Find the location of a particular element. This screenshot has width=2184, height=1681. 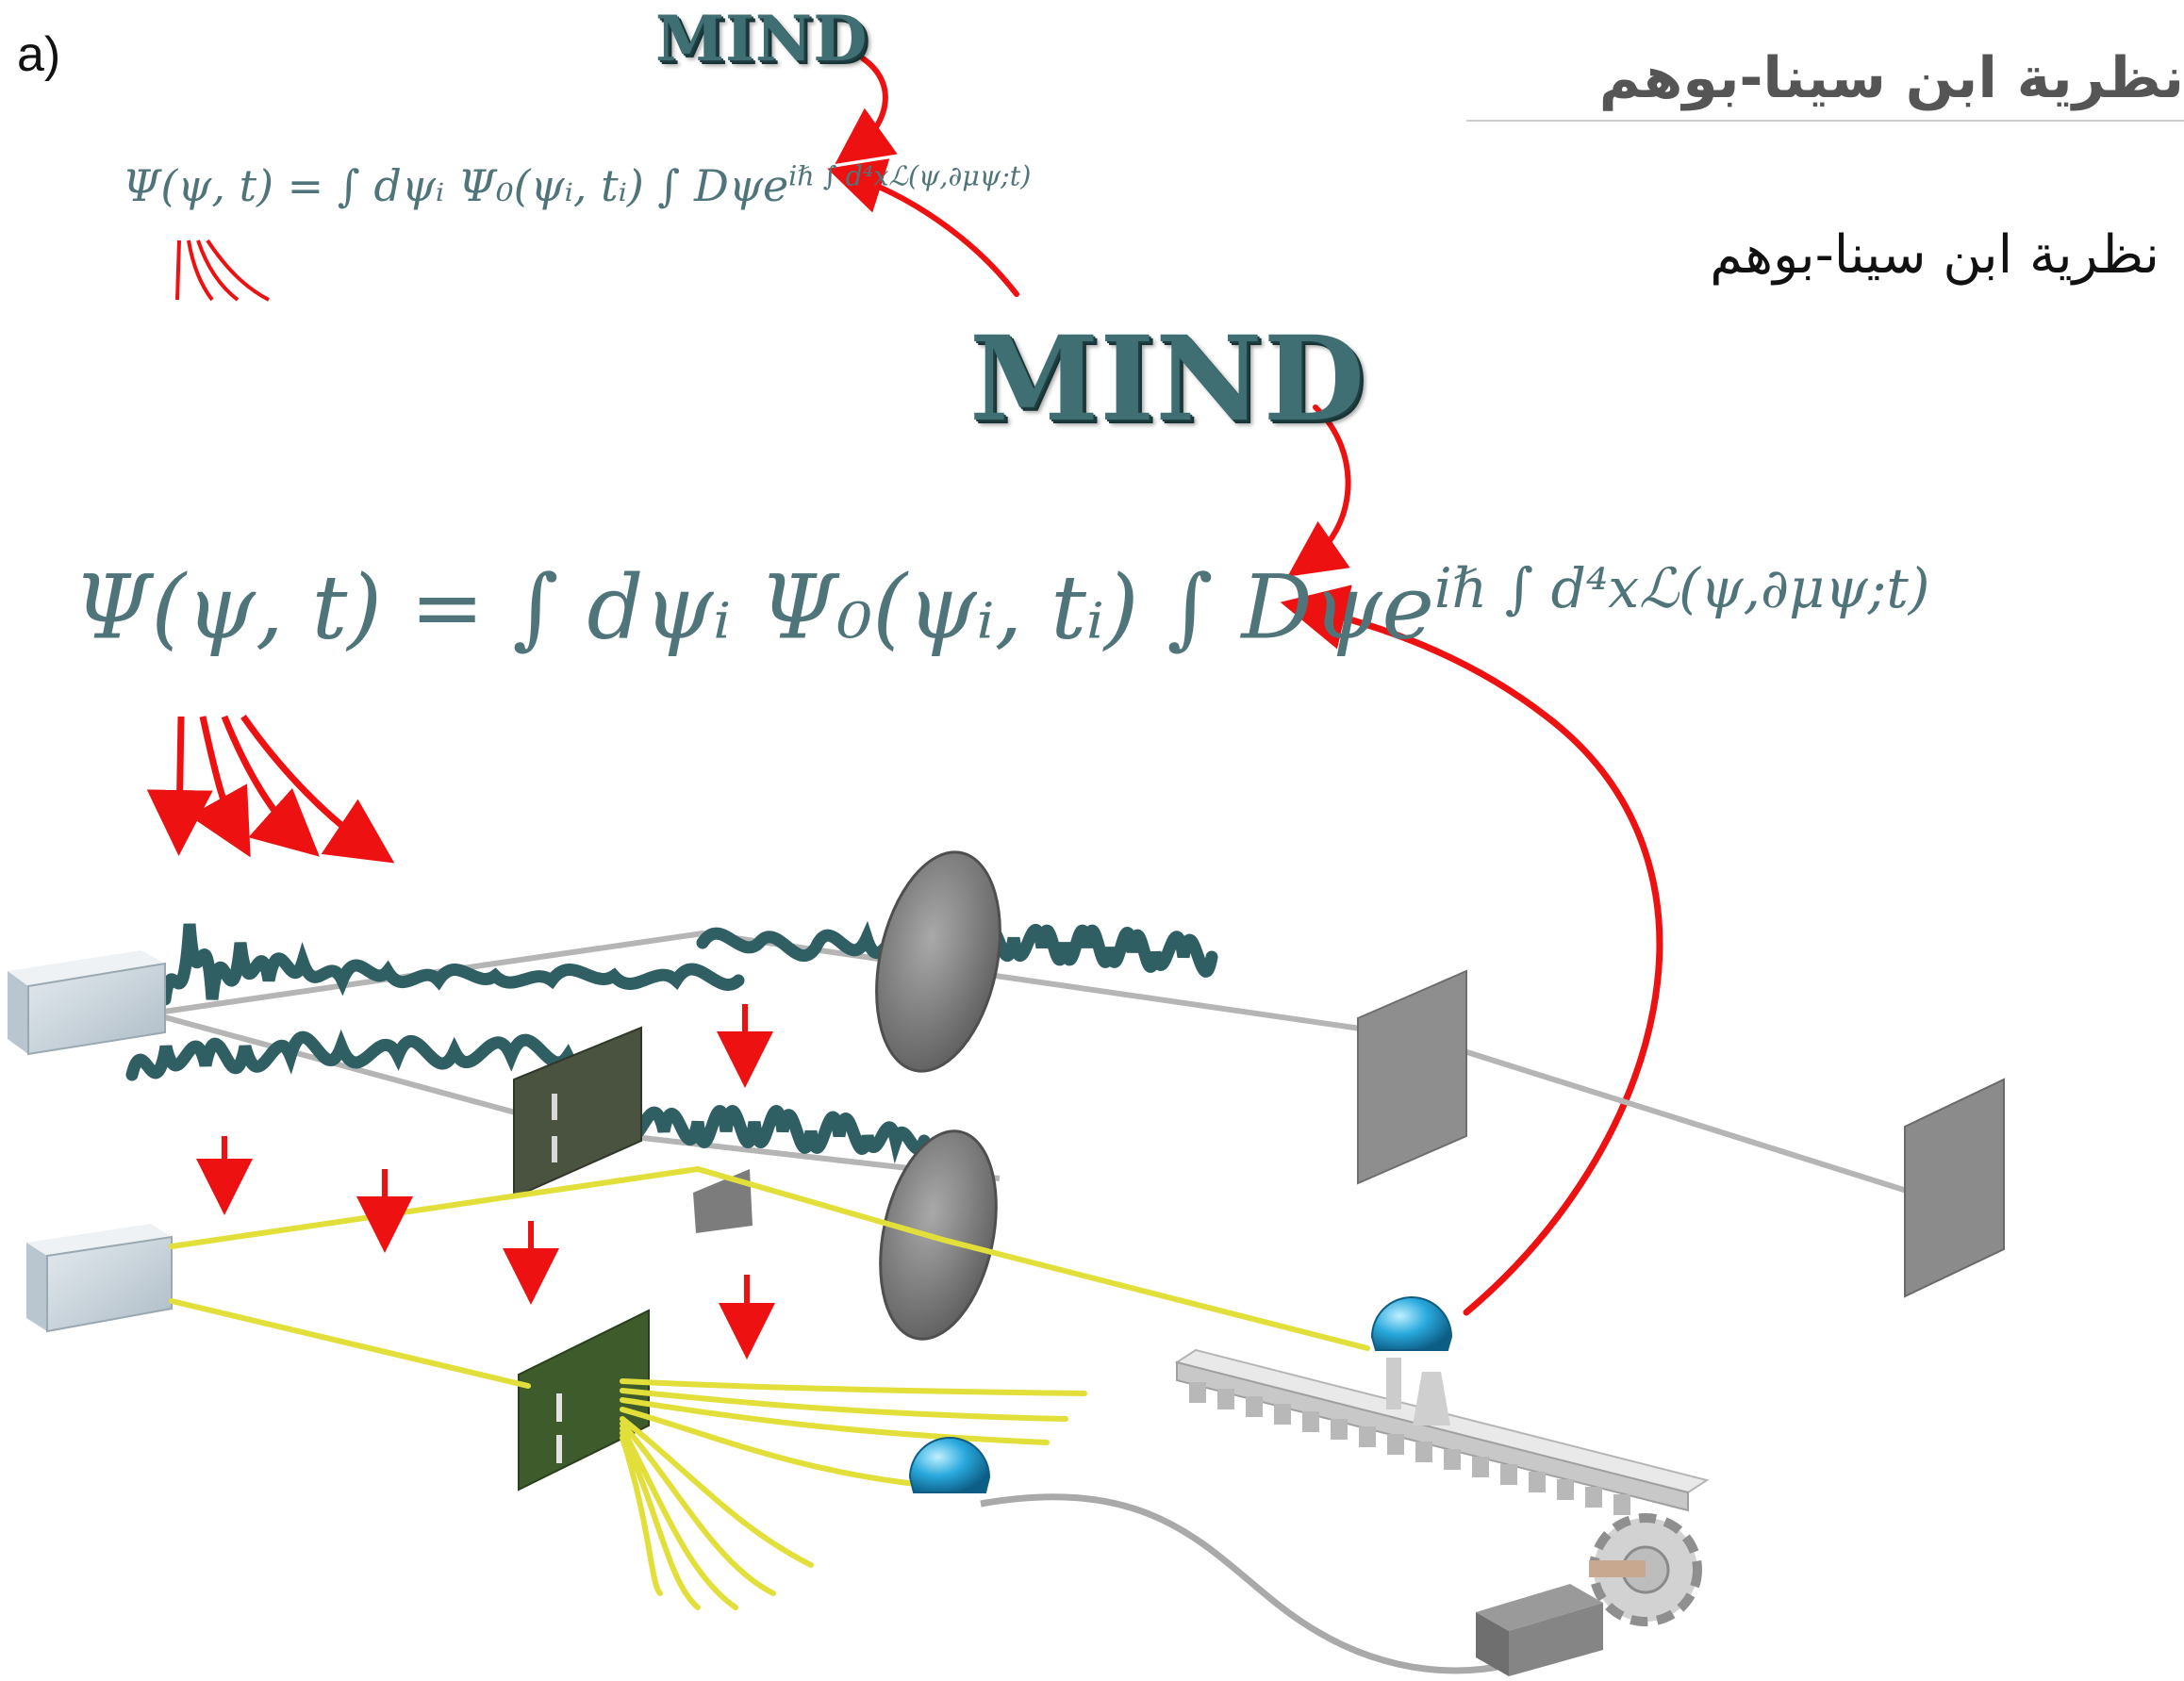

detector-lower is located at coordinates (950, 1465).